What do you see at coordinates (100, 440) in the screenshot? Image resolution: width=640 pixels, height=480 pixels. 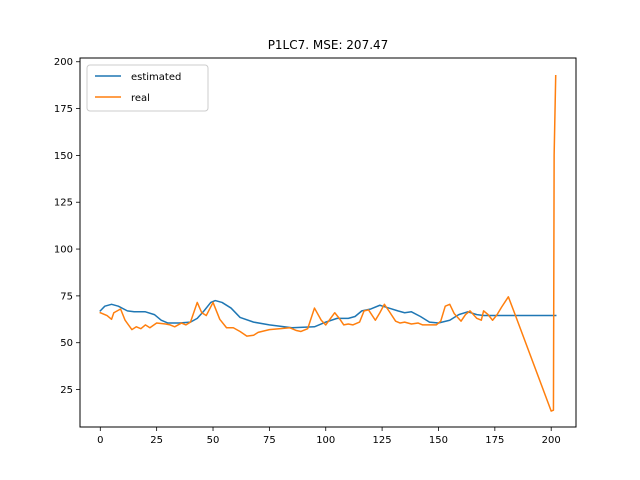 I see `x-tick-label: 0` at bounding box center [100, 440].